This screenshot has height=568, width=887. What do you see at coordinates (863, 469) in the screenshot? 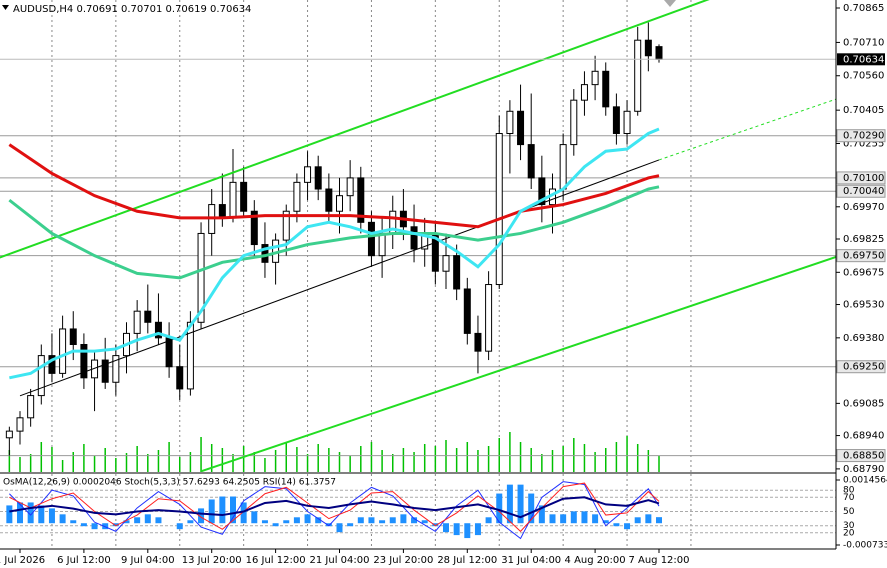
I see `y-tick-label: 0.68790` at bounding box center [863, 469].